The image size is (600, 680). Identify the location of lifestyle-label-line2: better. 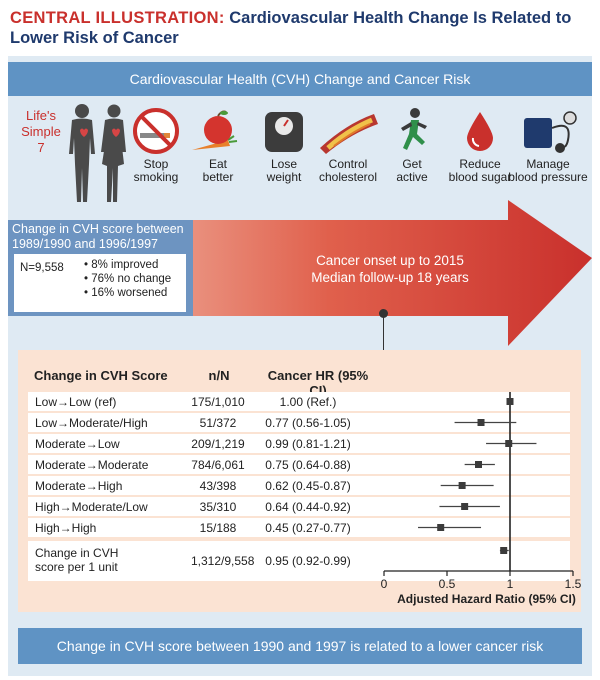
(218, 177).